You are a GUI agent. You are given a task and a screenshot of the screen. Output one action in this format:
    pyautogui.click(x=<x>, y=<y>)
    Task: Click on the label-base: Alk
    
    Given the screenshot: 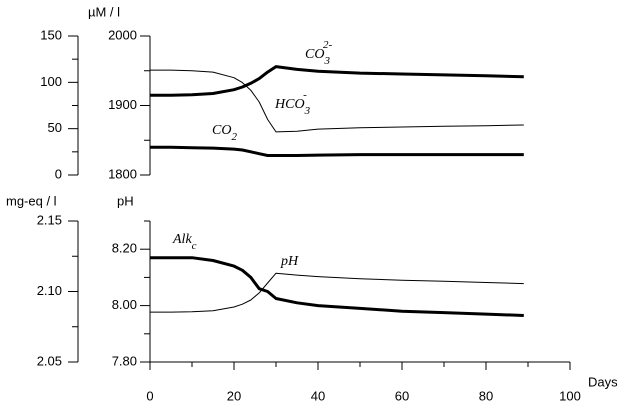 What is the action you would take?
    pyautogui.click(x=182, y=239)
    